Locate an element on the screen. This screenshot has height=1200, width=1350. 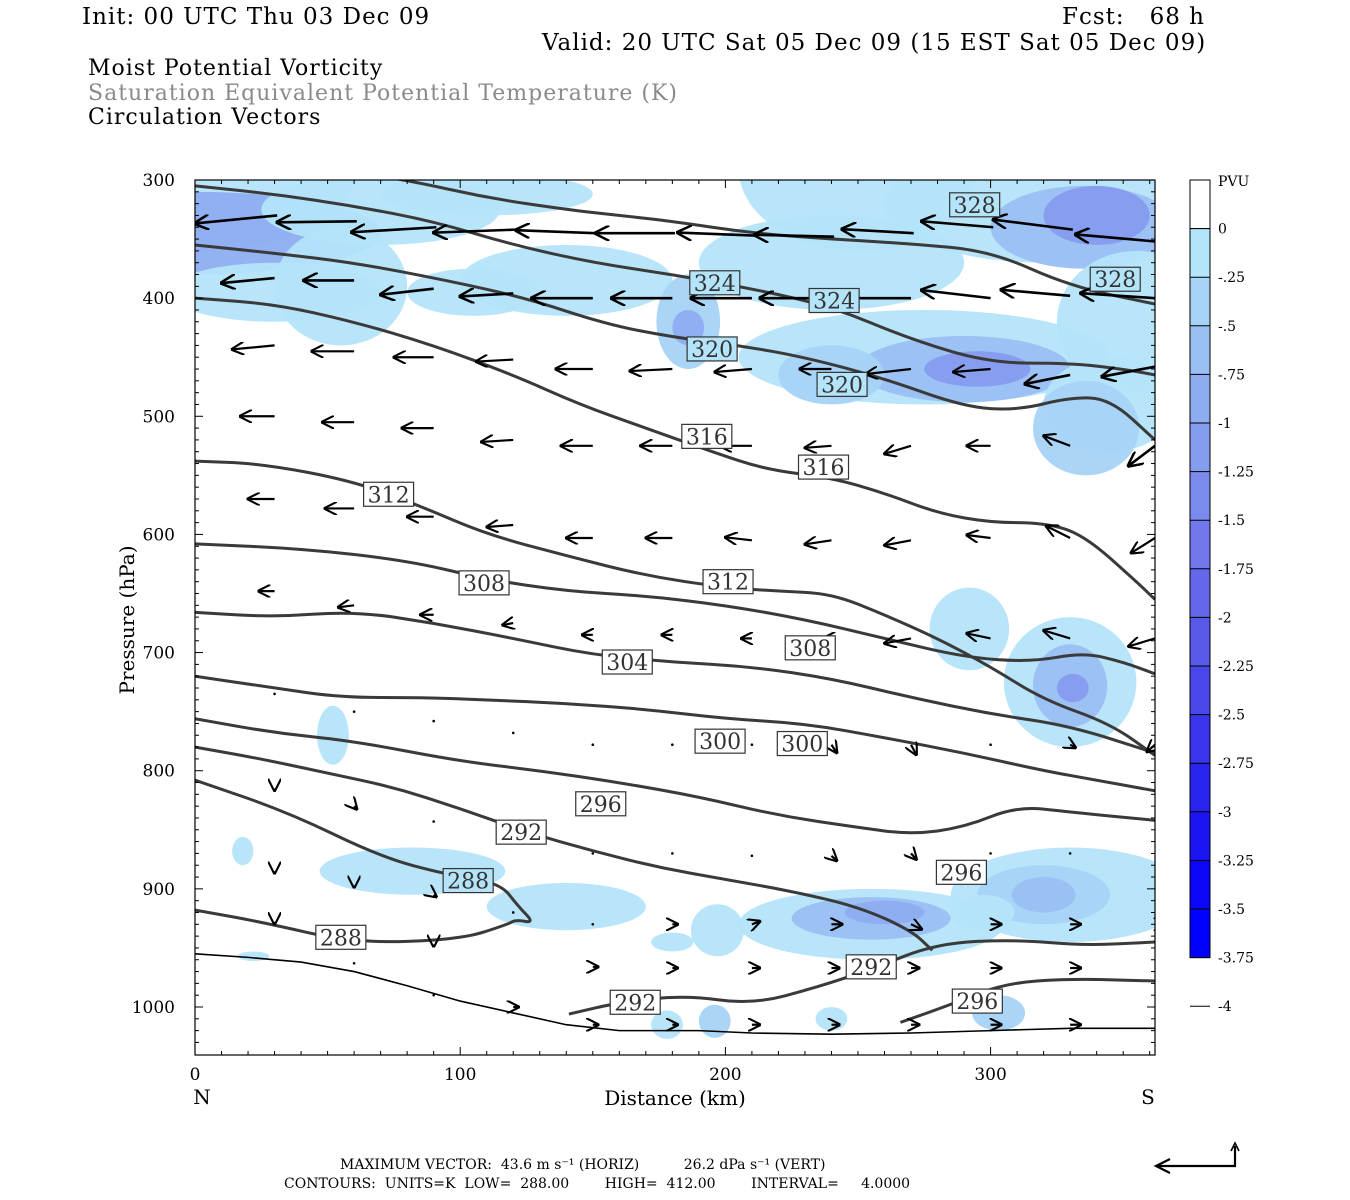
colorbar-label: -1.25 is located at coordinates (1236, 473).